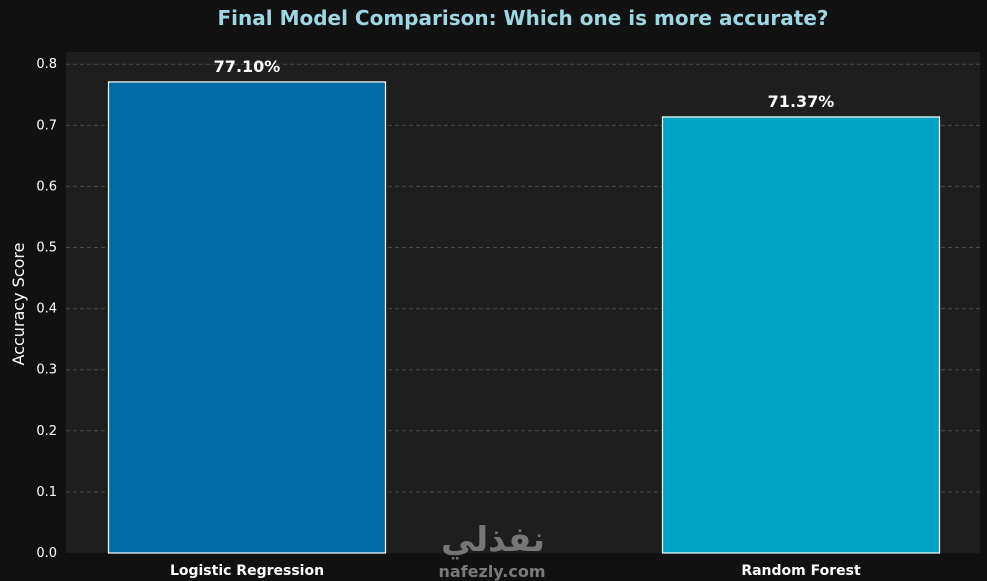  I want to click on watermark-logo: نفذلي nafezly.com, so click(492, 550).